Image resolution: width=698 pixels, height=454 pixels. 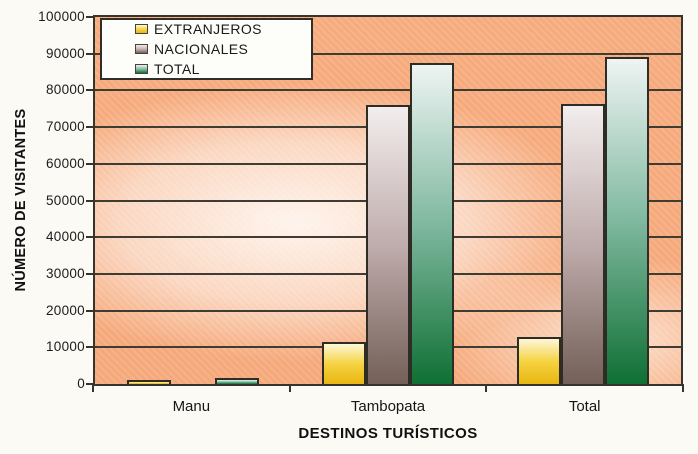 I want to click on legend-item-extranjeros: EXTRANJEROS, so click(x=206, y=29).